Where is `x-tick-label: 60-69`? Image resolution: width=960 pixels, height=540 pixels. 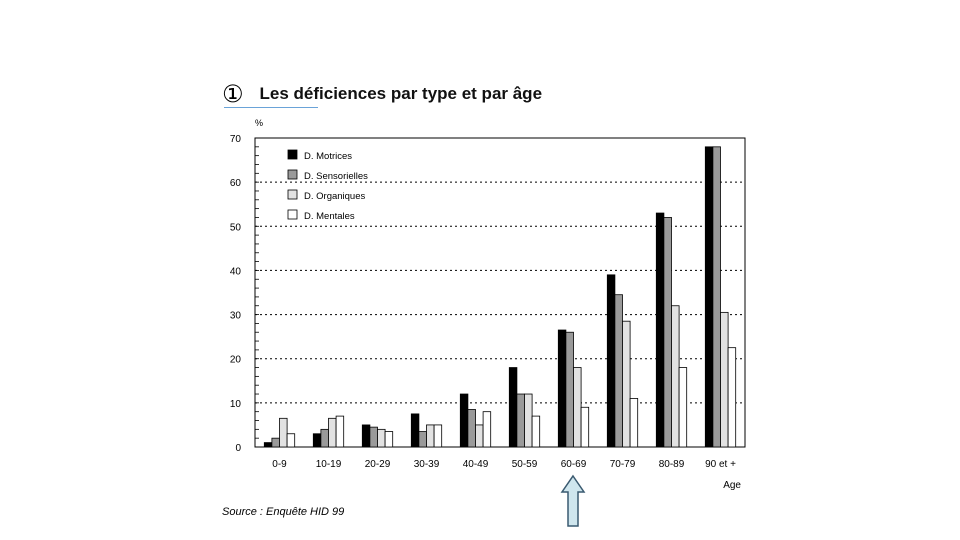 x-tick-label: 60-69 is located at coordinates (574, 464).